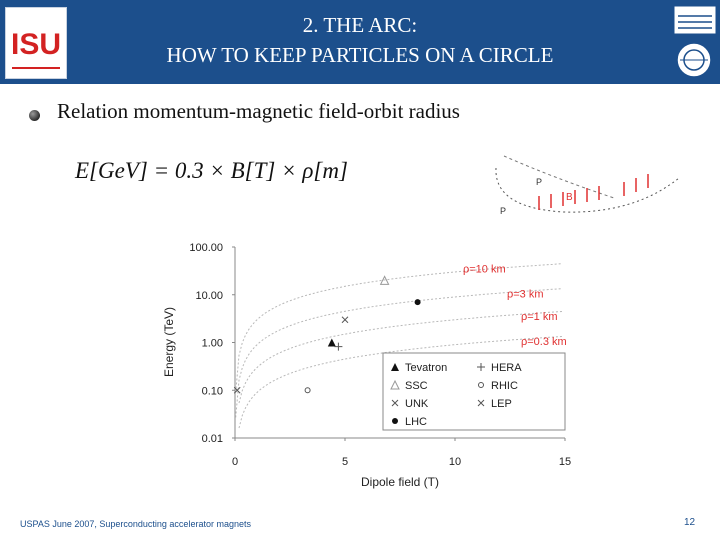 This screenshot has width=720, height=540. Describe the element at coordinates (587, 185) in the screenshot. I see `orbit-diagram: P B P` at that location.